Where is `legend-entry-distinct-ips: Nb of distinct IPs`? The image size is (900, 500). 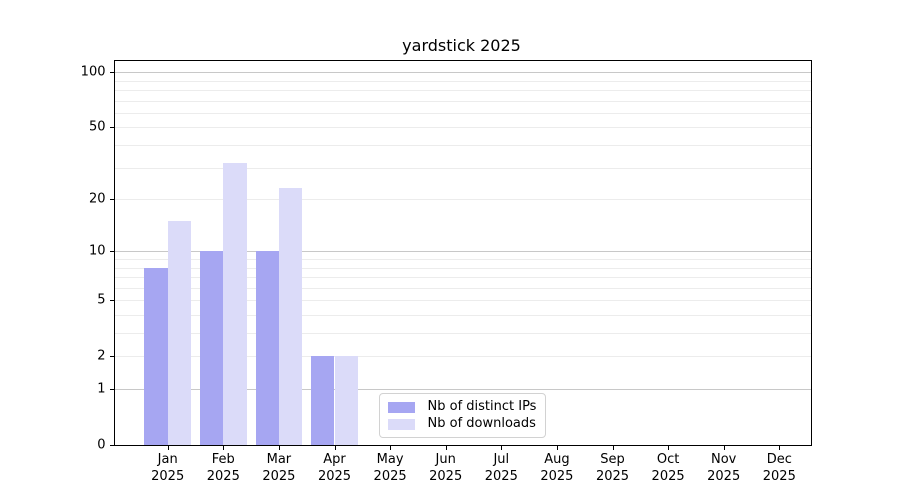
legend-entry-distinct-ips: Nb of distinct IPs is located at coordinates (462, 406).